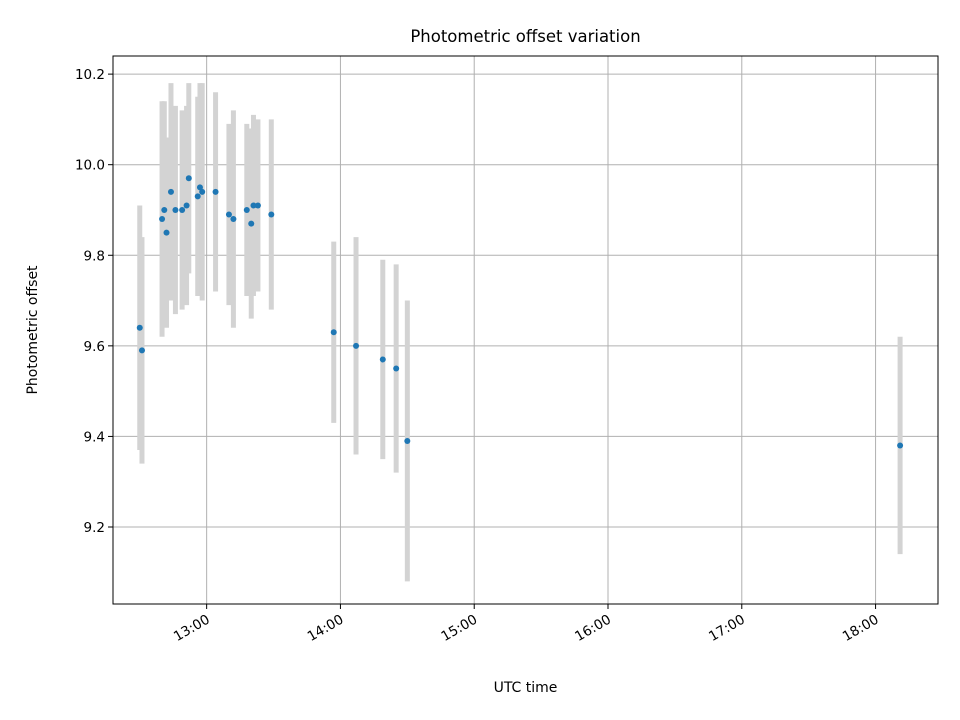 The image size is (960, 720). I want to click on y-axis-ticks: 9.2 9.4 9.6 9.8 10.0 10.2, so click(94, 301).